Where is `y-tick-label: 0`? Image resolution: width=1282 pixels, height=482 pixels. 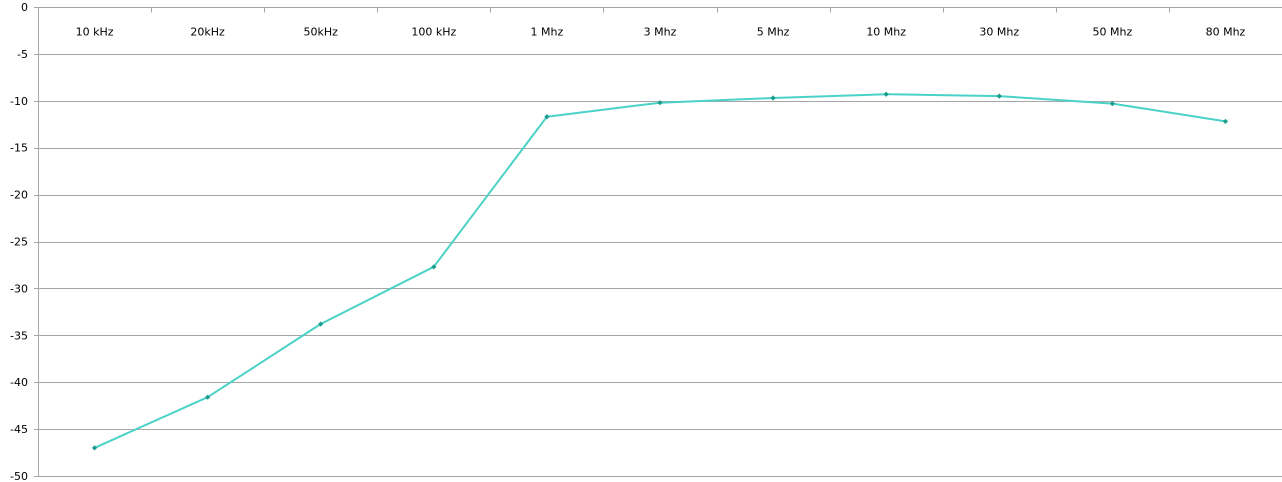 y-tick-label: 0 is located at coordinates (24, 7).